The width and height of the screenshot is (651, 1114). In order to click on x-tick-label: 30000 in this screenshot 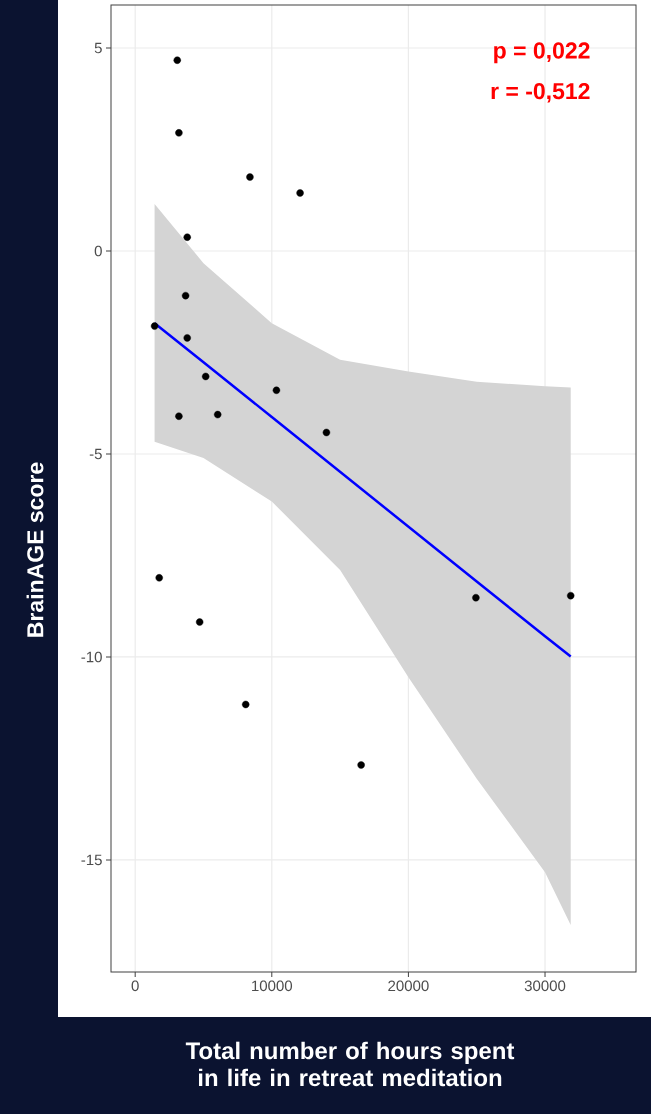, I will do `click(545, 986)`.